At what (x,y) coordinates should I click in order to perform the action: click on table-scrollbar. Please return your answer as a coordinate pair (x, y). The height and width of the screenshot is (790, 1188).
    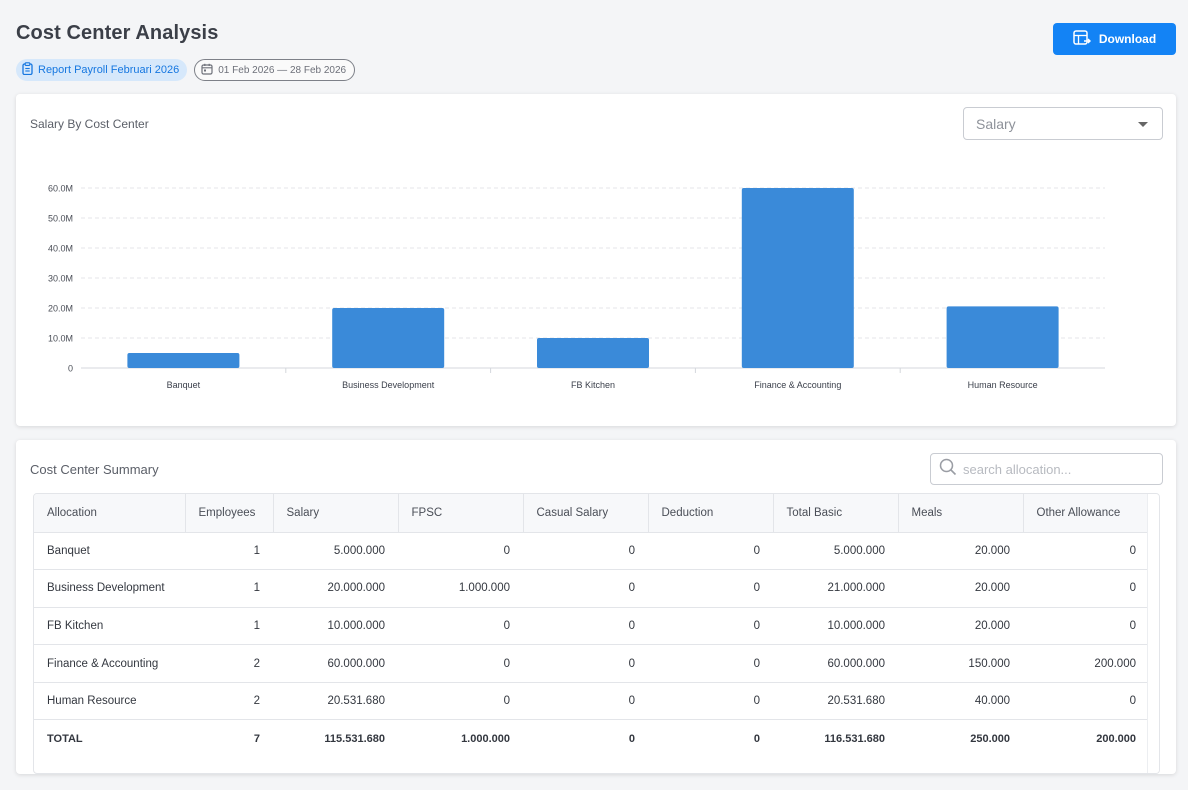
    Looking at the image, I should click on (1153, 633).